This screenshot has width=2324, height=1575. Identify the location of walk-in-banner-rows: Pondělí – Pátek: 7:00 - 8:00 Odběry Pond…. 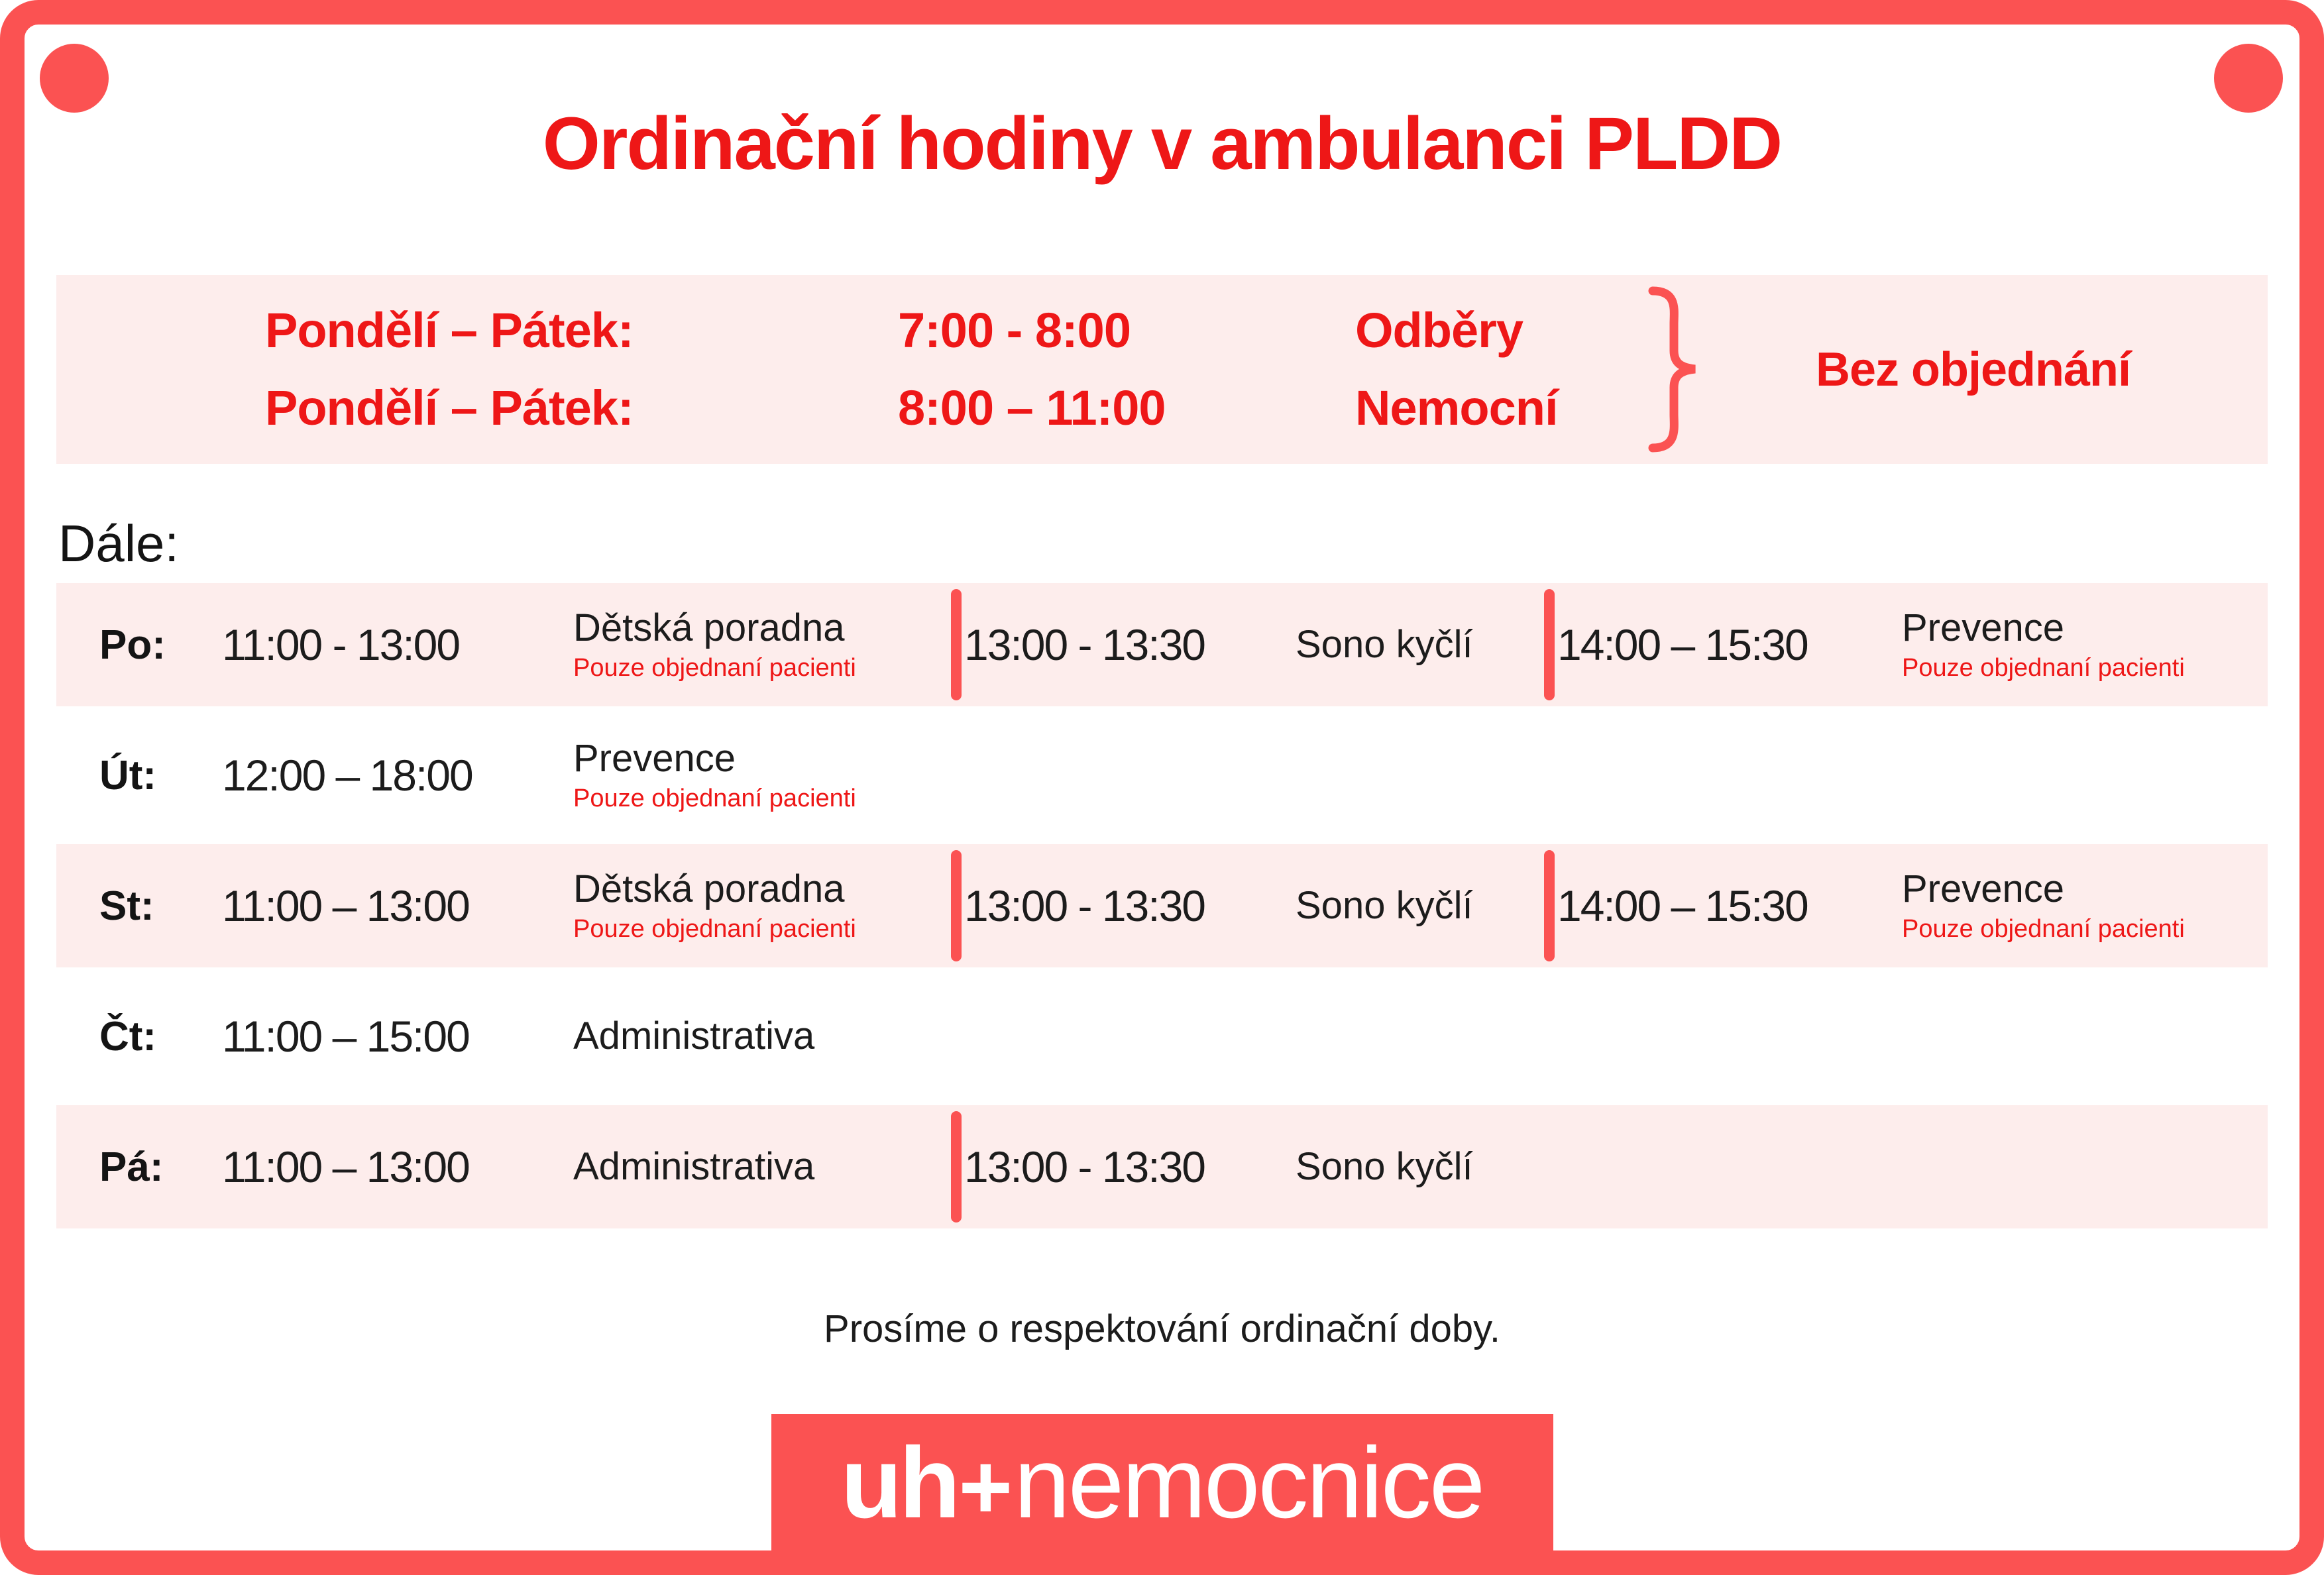
(1162, 369).